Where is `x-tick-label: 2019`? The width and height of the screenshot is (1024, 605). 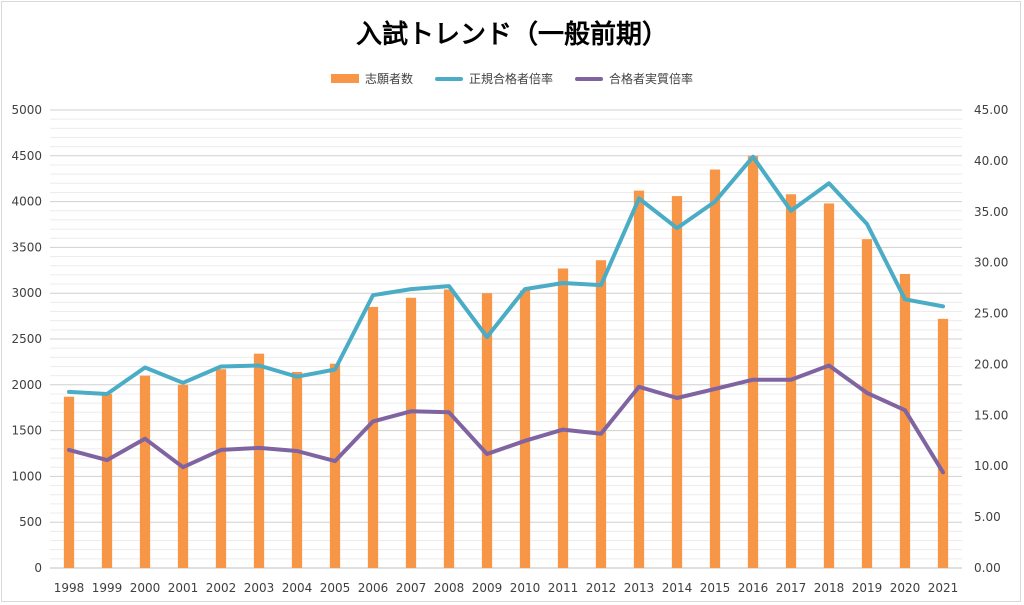
x-tick-label: 2019 is located at coordinates (867, 588).